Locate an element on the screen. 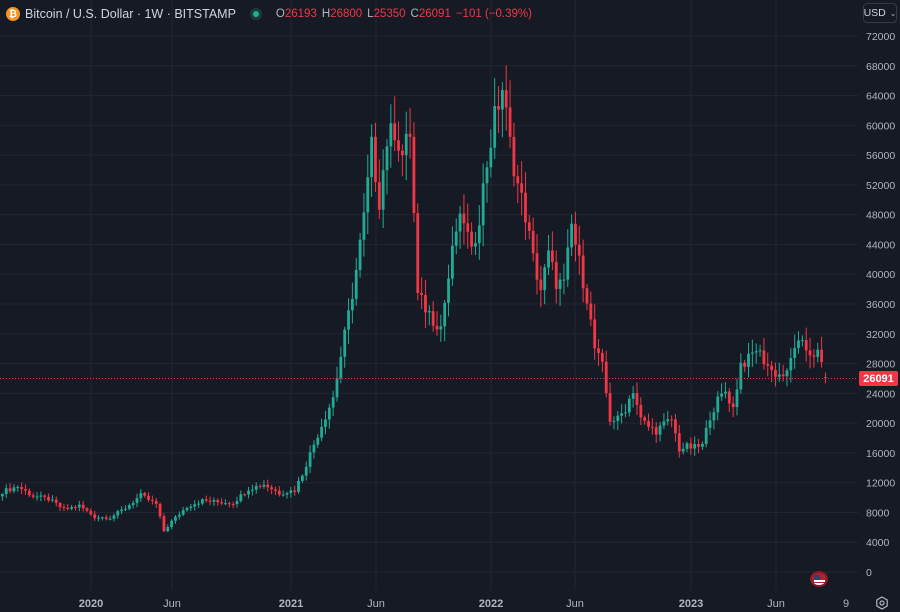 This screenshot has height=612, width=900. change-value: −101 (−0.39%) is located at coordinates (493, 14).